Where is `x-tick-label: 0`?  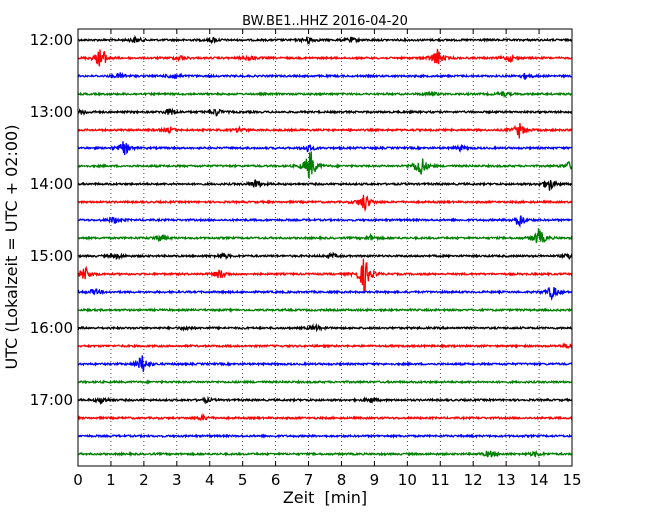 x-tick-label: 0 is located at coordinates (78, 480).